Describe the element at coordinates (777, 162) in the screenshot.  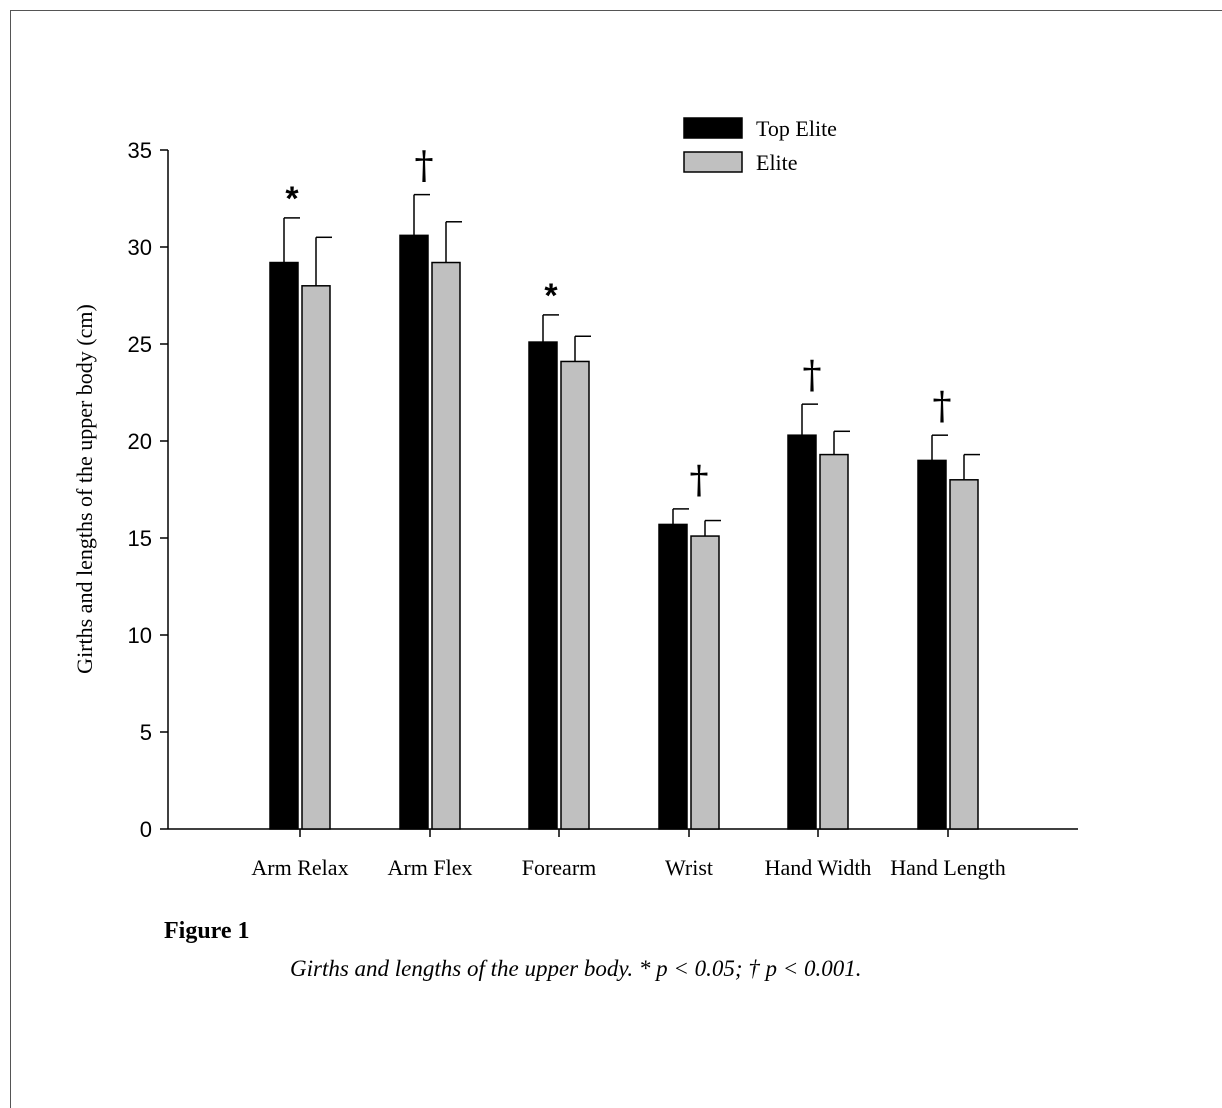
I see `legend-label: Elite` at that location.